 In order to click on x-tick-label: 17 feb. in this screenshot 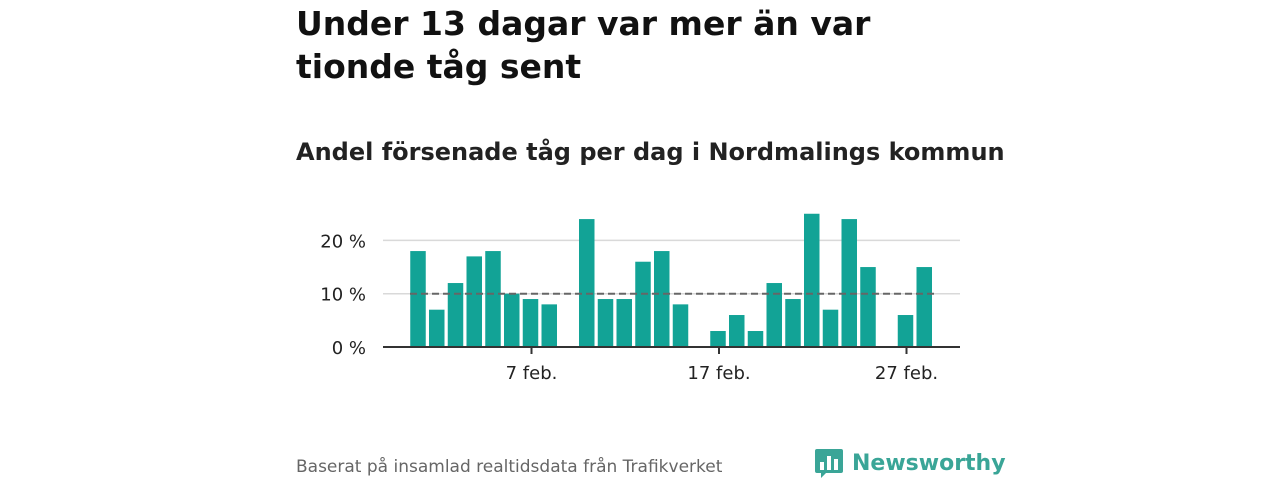, I will do `click(718, 373)`.